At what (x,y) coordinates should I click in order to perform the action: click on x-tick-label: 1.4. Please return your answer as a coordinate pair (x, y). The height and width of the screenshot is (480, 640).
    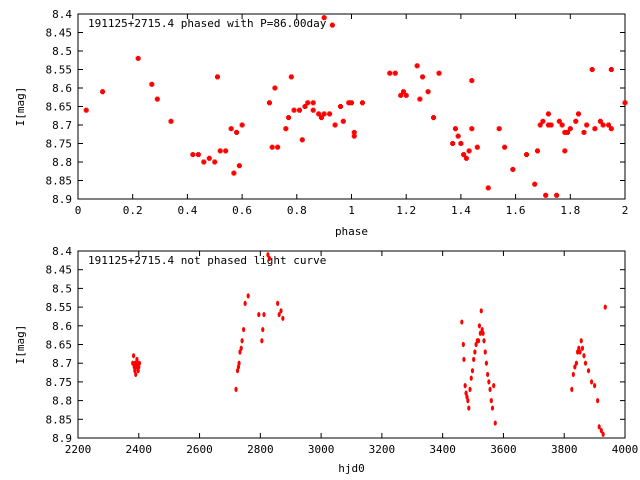
    Looking at the image, I should click on (461, 210).